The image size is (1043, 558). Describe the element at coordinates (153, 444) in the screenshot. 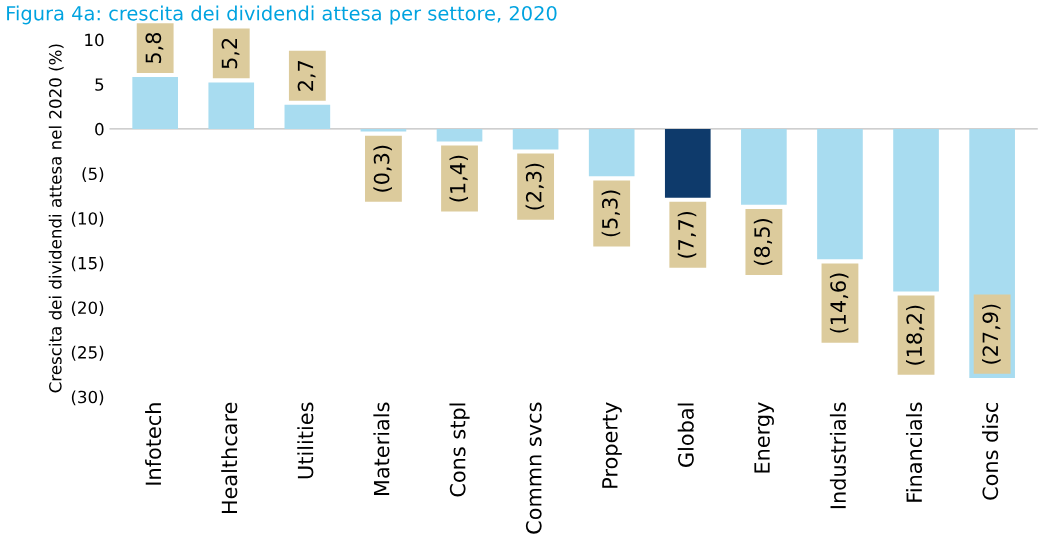

I see `x-tick-label: Infotech` at that location.